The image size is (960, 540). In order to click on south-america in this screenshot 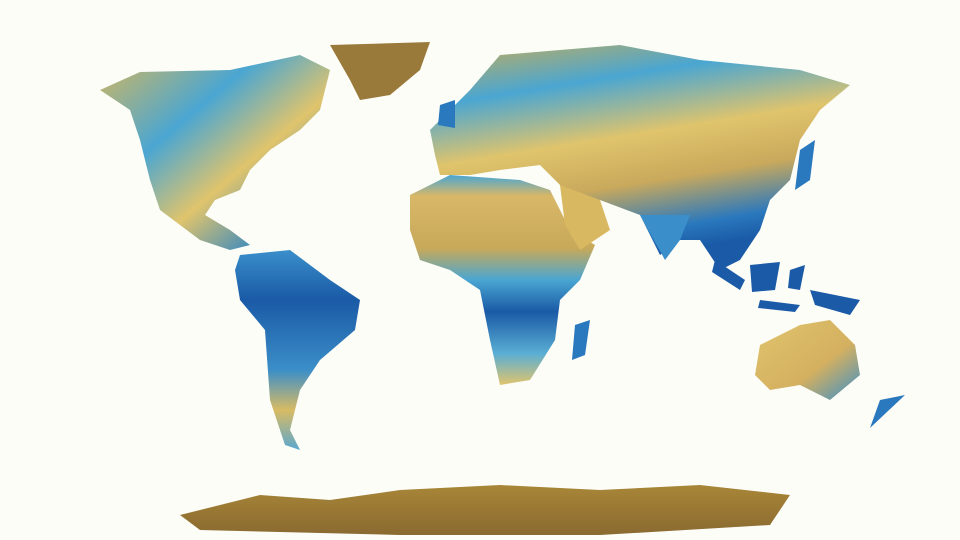, I will do `click(297, 350)`.